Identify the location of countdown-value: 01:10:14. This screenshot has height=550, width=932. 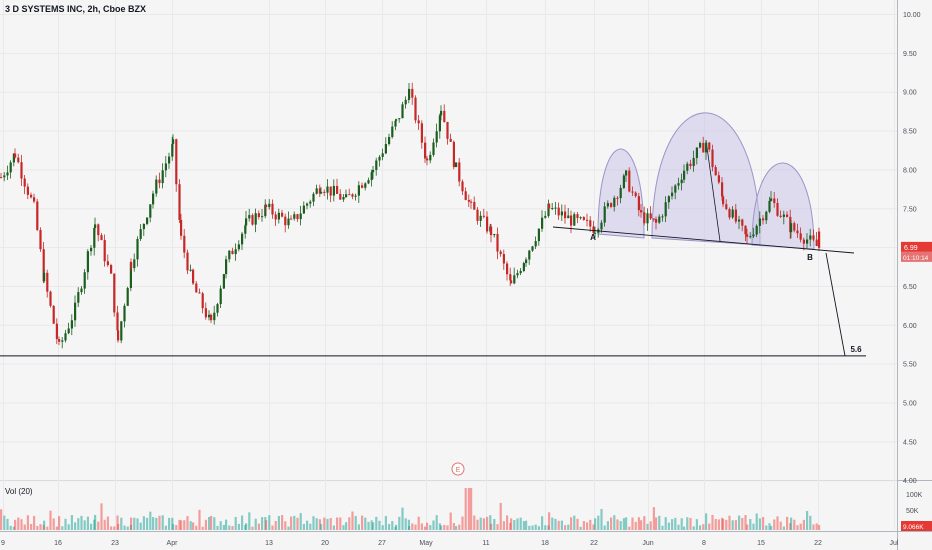
(916, 258).